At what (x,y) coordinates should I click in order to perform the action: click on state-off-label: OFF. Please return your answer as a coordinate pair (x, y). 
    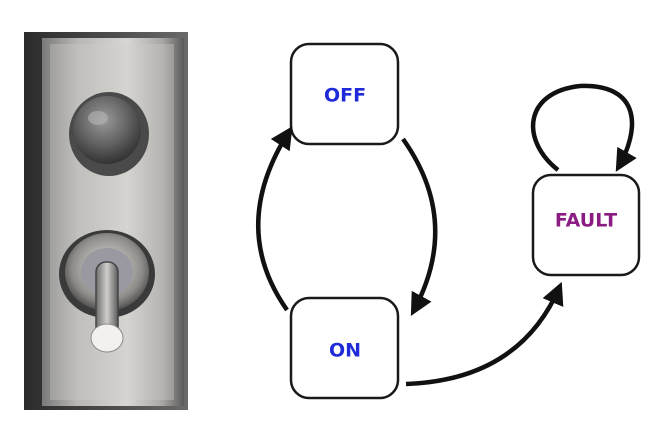
    Looking at the image, I should click on (345, 96).